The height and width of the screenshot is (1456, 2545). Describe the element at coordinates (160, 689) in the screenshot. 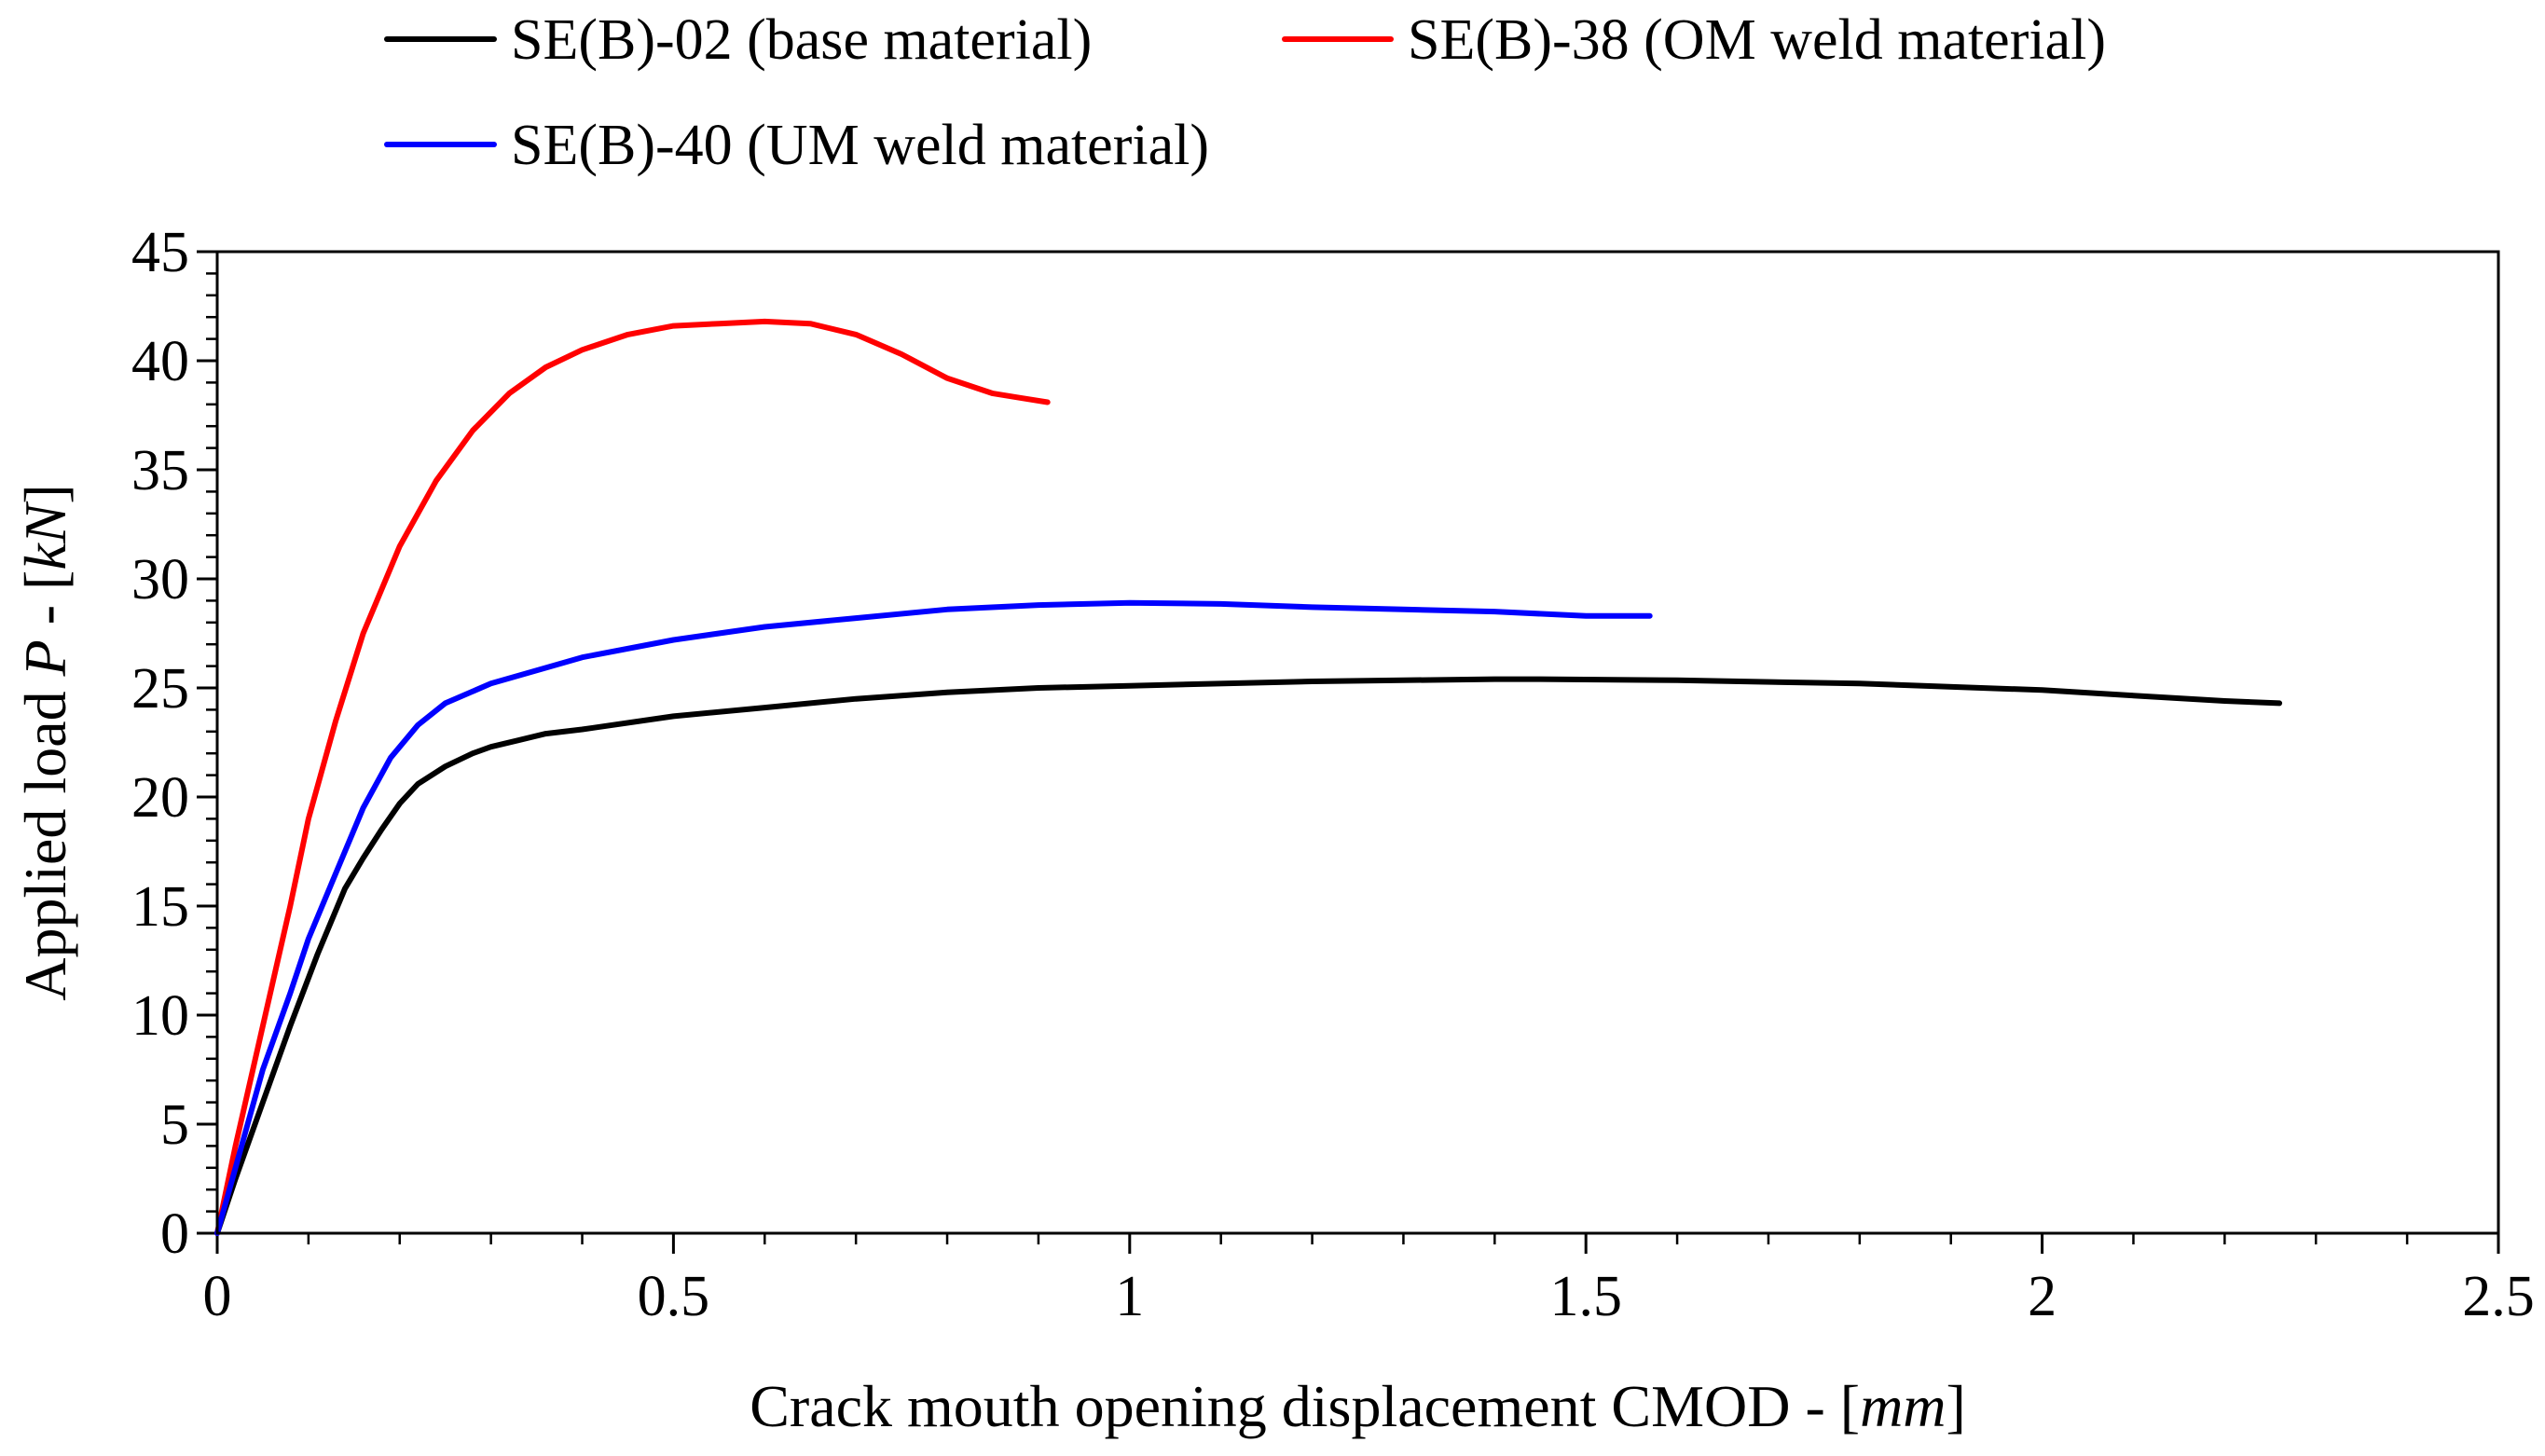

I see `y-tick-label: 25` at that location.